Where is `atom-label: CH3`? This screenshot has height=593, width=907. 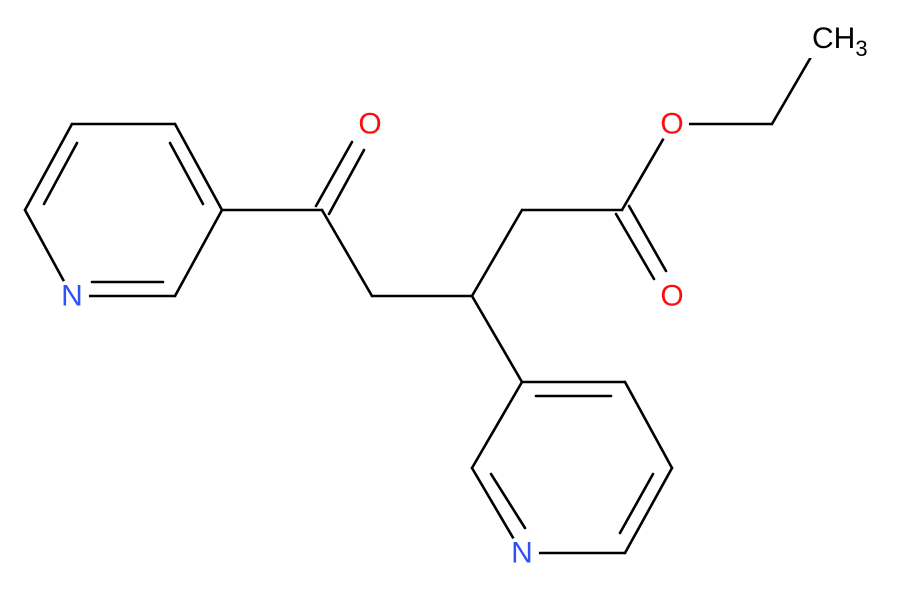
atom-label: CH3 is located at coordinates (840, 41).